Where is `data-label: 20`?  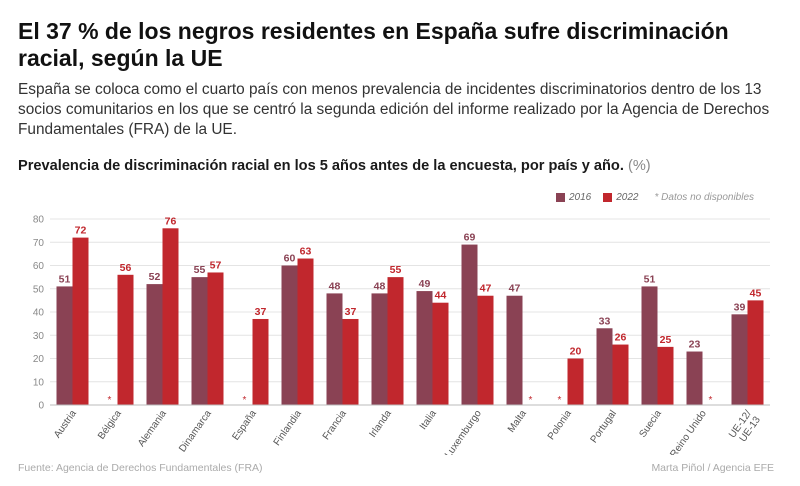
data-label: 20 is located at coordinates (576, 352).